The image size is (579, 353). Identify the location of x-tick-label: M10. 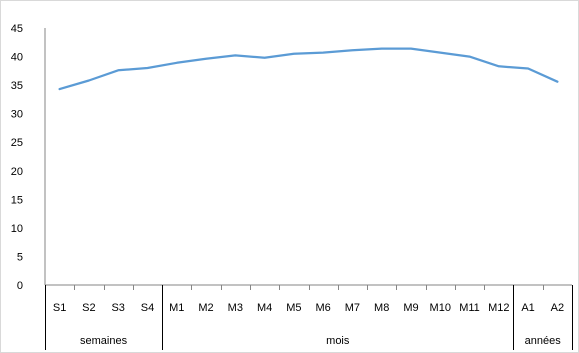
(440, 308).